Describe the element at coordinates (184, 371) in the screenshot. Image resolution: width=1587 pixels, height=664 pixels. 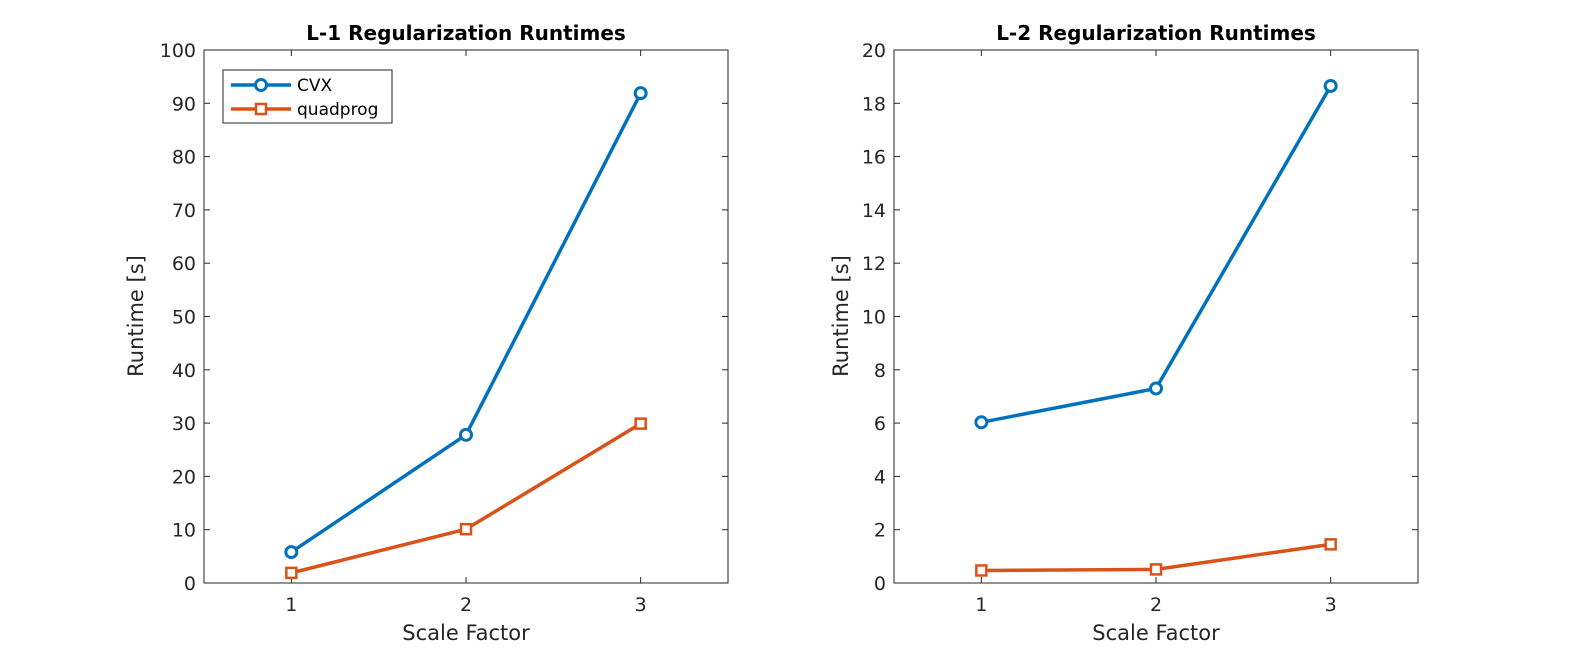
I see `y-tick-label: 40` at that location.